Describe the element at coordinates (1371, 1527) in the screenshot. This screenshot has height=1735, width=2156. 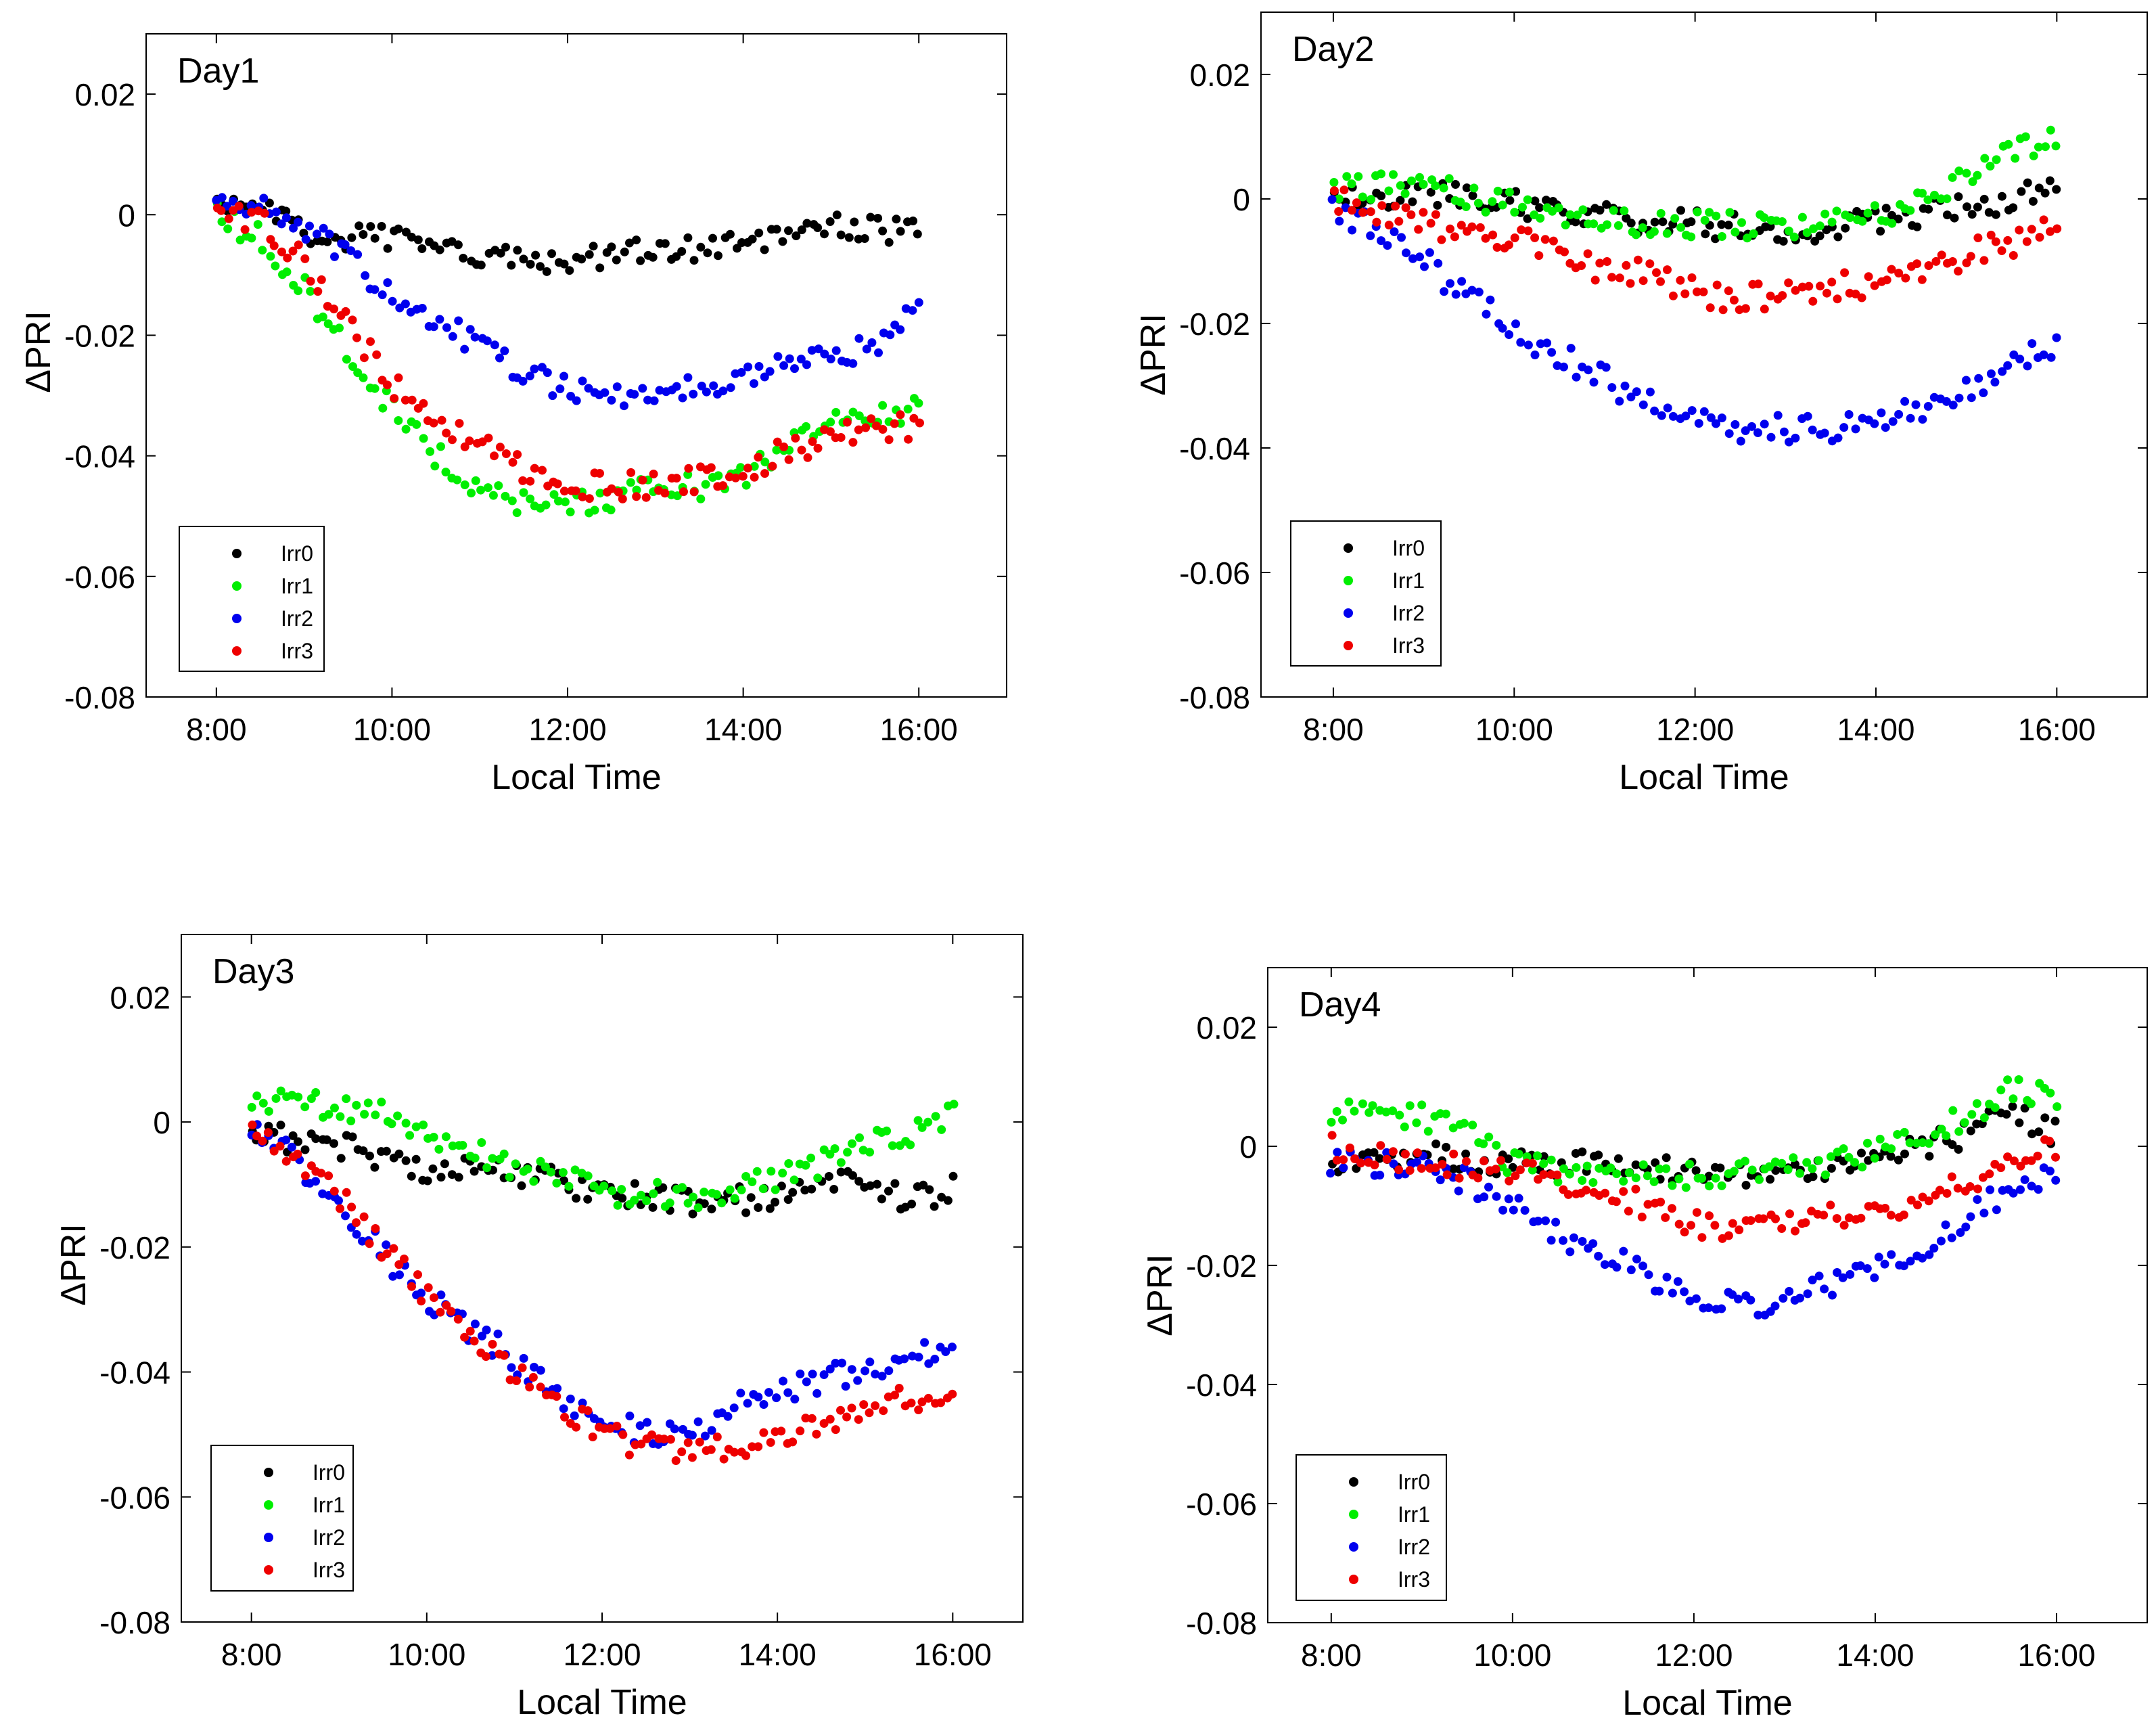
I see `legend: Irr0 Irr1 Irr2 Irr3` at that location.